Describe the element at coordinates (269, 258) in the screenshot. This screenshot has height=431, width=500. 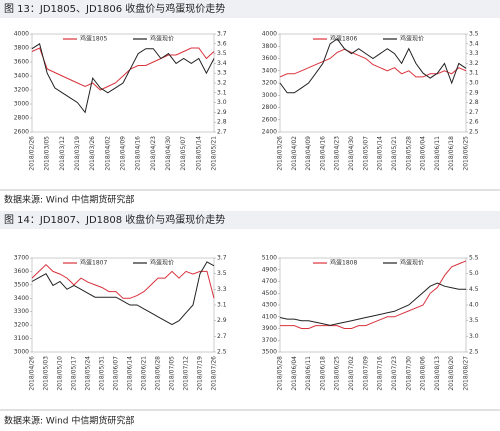
I see `y-tick-label: 5100` at that location.